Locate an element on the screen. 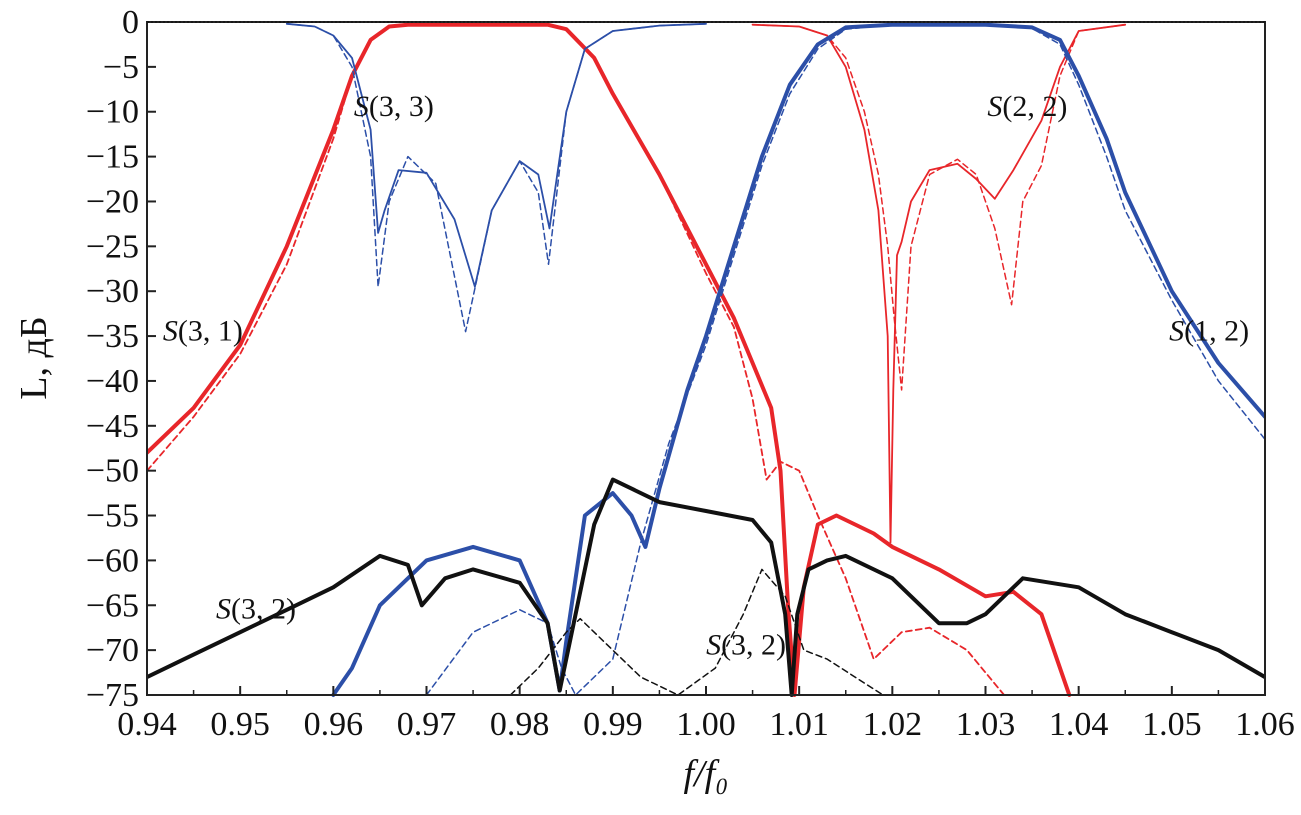  x-tick-label: 0.96 is located at coordinates (334, 724).